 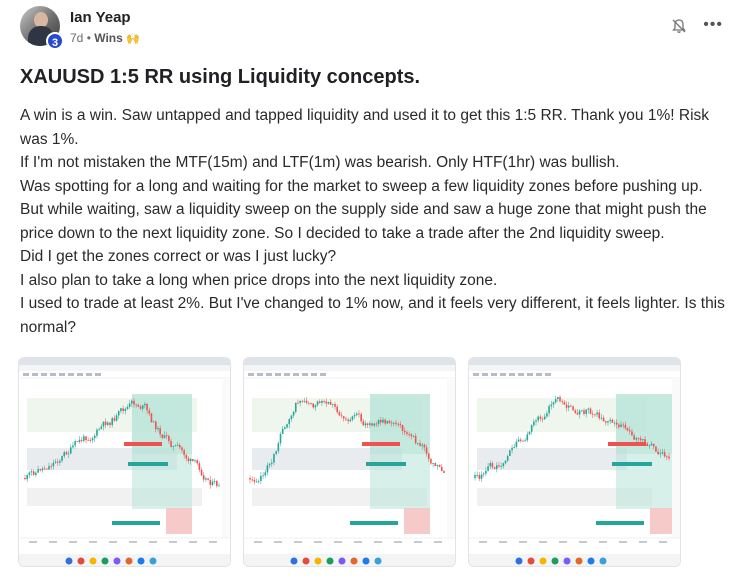 What do you see at coordinates (713, 24) in the screenshot?
I see `more-options-icon: •••` at bounding box center [713, 24].